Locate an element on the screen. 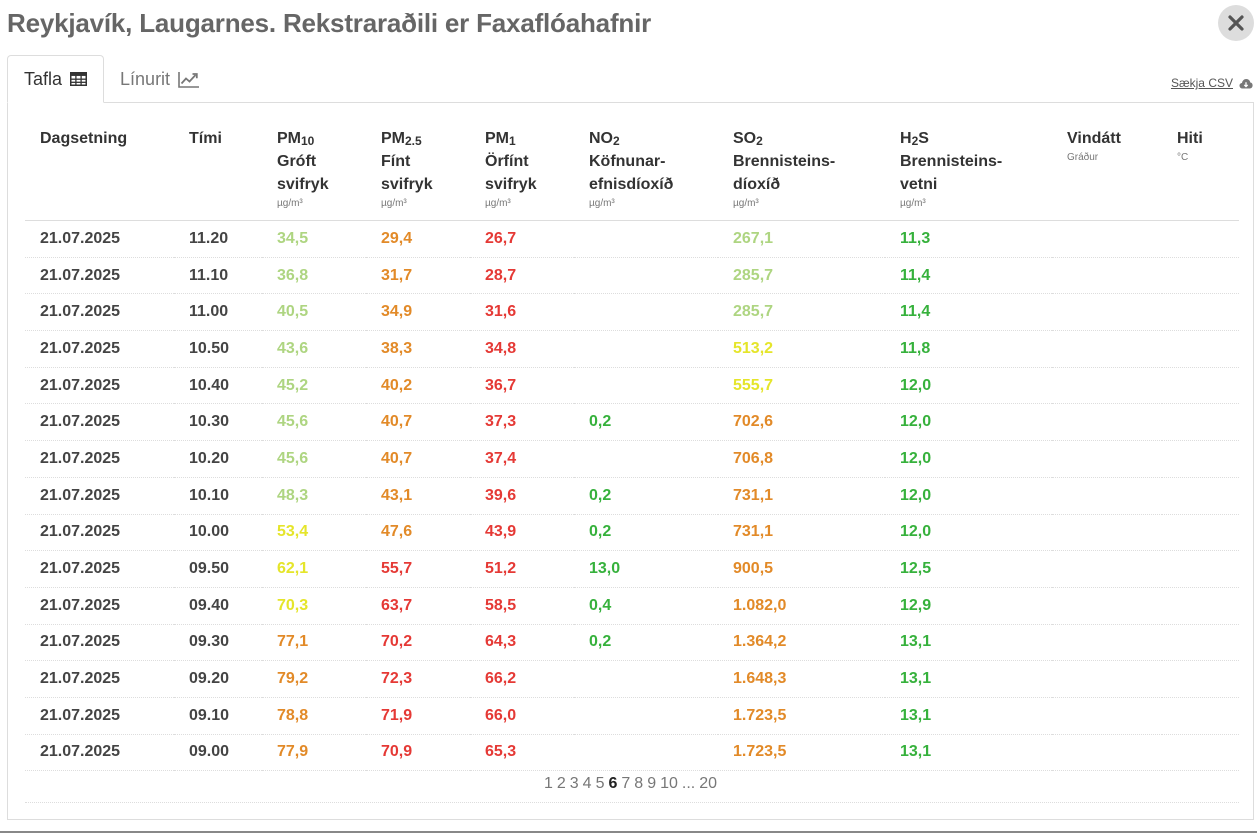 The width and height of the screenshot is (1257, 835). unit-label: Gráður is located at coordinates (1083, 157).